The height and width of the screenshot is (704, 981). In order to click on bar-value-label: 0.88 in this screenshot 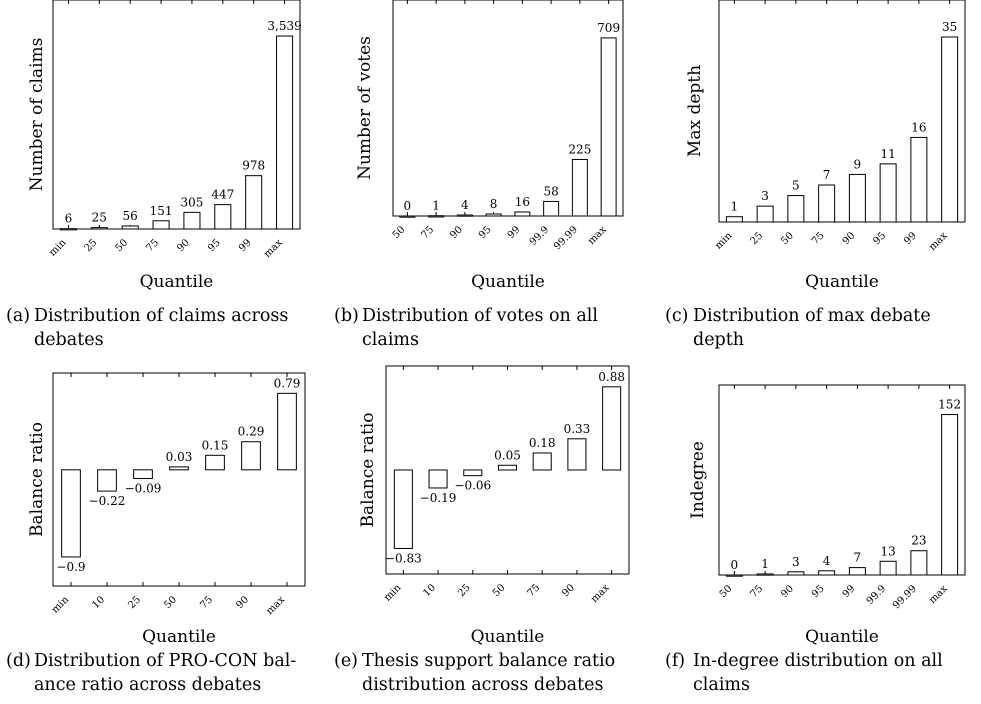, I will do `click(611, 377)`.